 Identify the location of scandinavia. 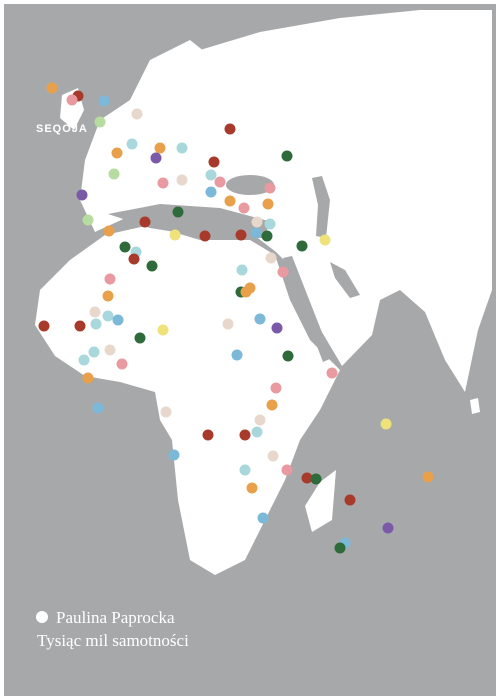
(172, 75).